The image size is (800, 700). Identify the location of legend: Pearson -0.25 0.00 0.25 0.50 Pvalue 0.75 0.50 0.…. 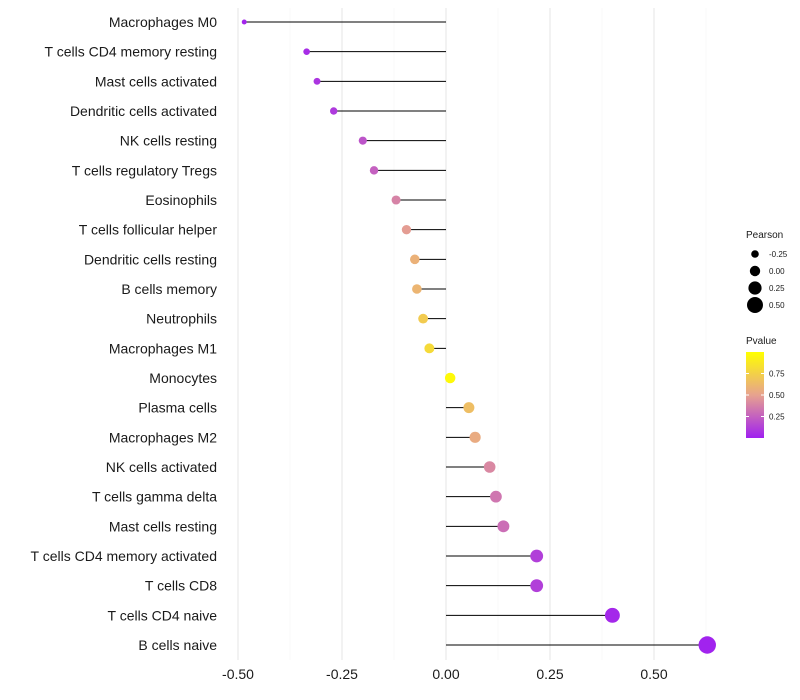
(767, 334).